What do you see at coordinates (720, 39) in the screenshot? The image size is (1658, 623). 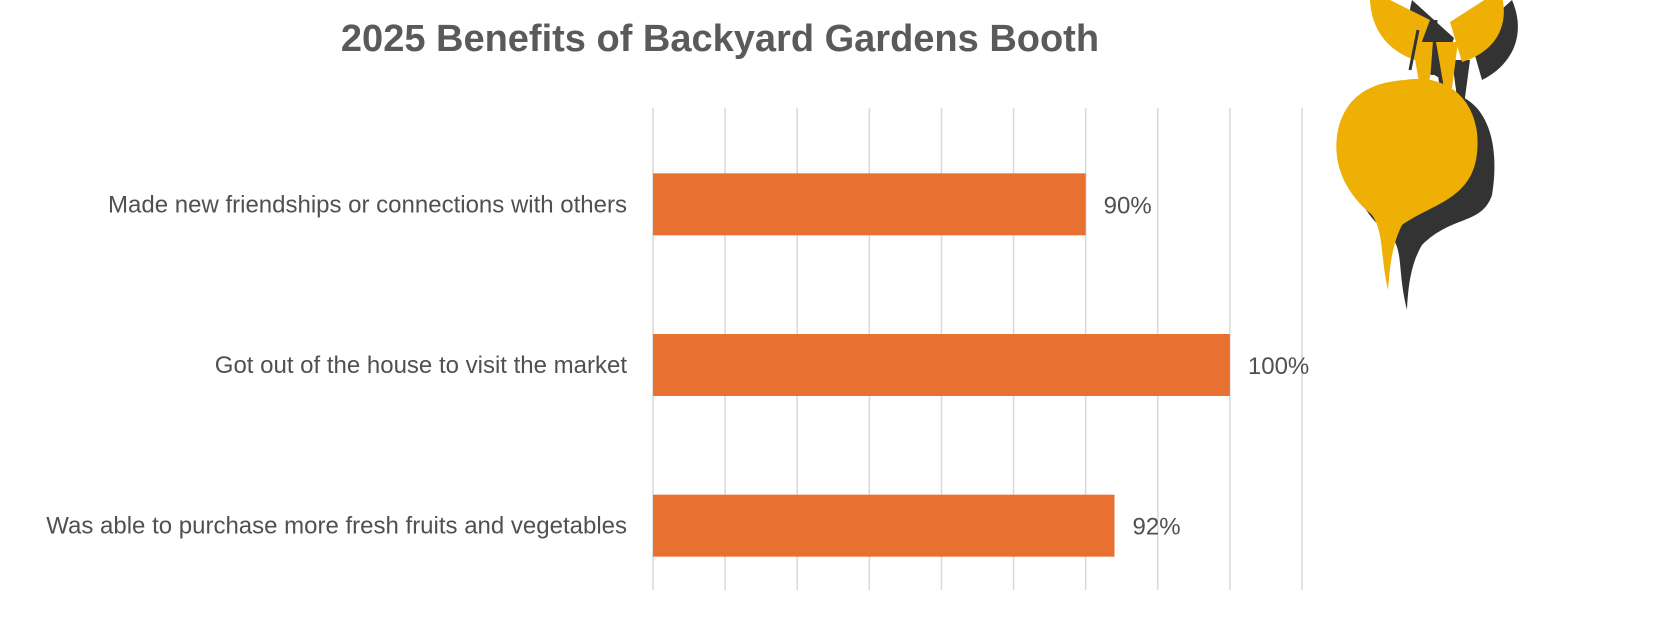 I see `chart-title: 2025 Benefits of Backyard Gardens Booth` at bounding box center [720, 39].